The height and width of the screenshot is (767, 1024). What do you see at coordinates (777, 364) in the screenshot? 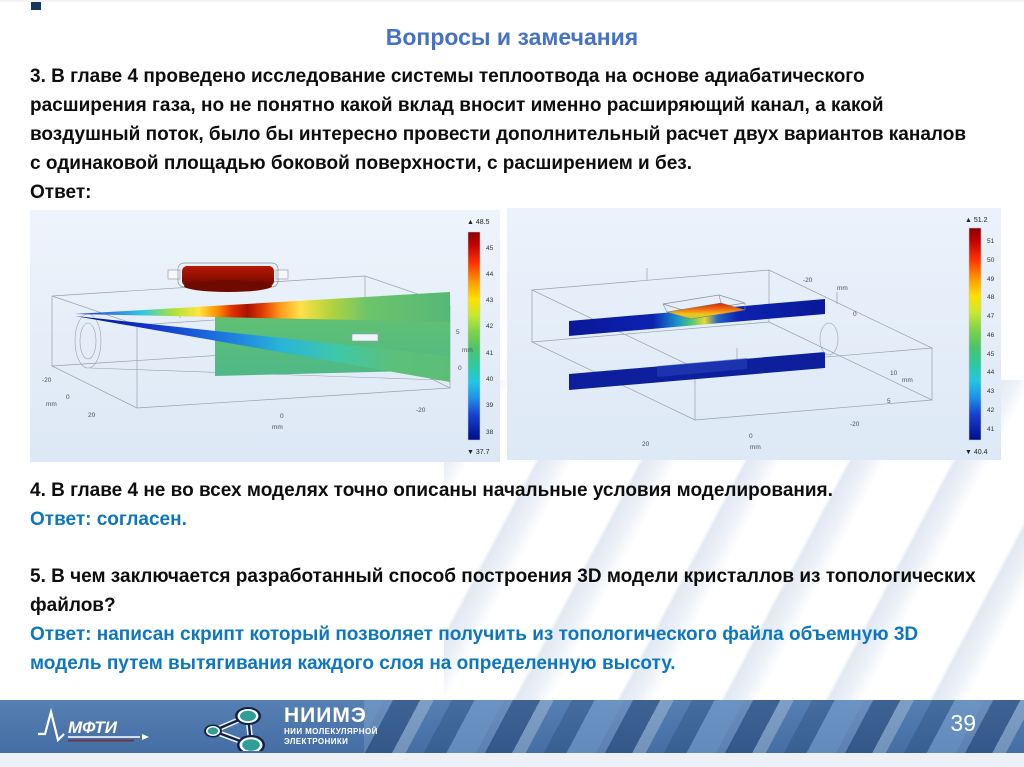
I see `axis-labels: -20 mm 0 10 mm 5 20 0 mm -20` at bounding box center [777, 364].